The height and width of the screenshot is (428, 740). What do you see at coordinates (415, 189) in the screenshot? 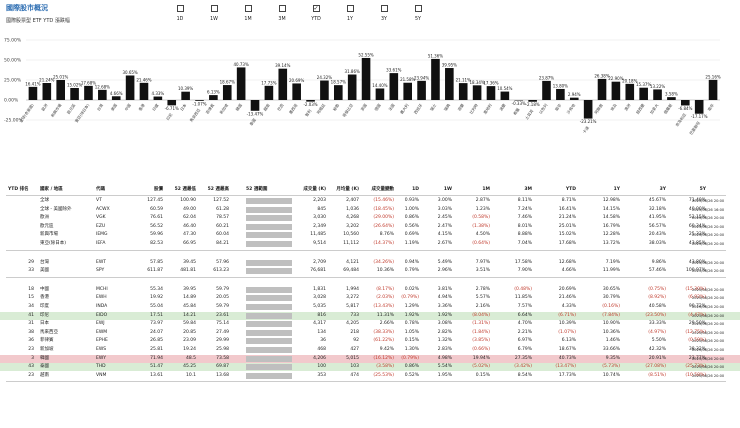
I see `column-header: 1D` at bounding box center [415, 189].